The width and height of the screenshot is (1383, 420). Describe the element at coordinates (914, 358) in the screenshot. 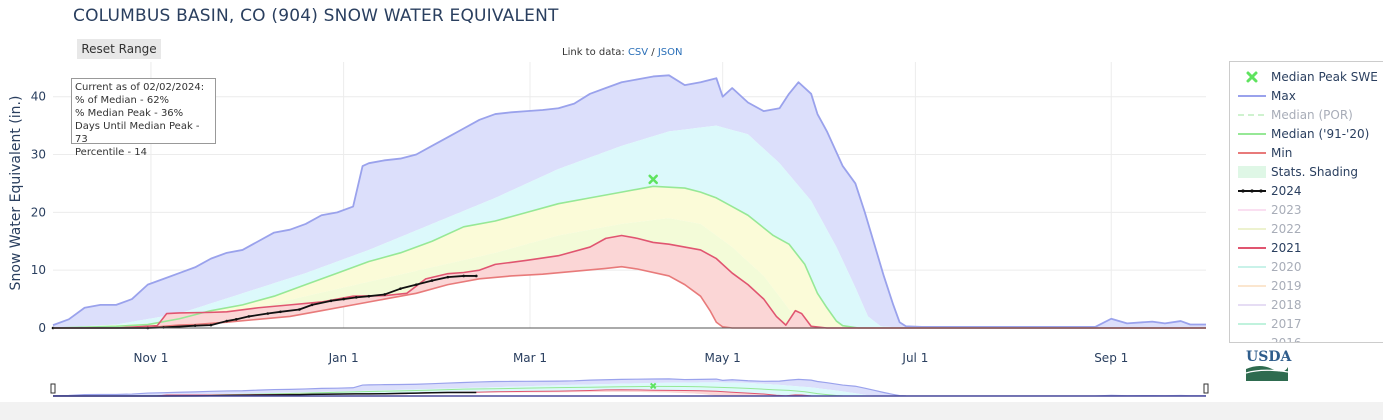

I see `x-tick-label: Jul 1` at that location.